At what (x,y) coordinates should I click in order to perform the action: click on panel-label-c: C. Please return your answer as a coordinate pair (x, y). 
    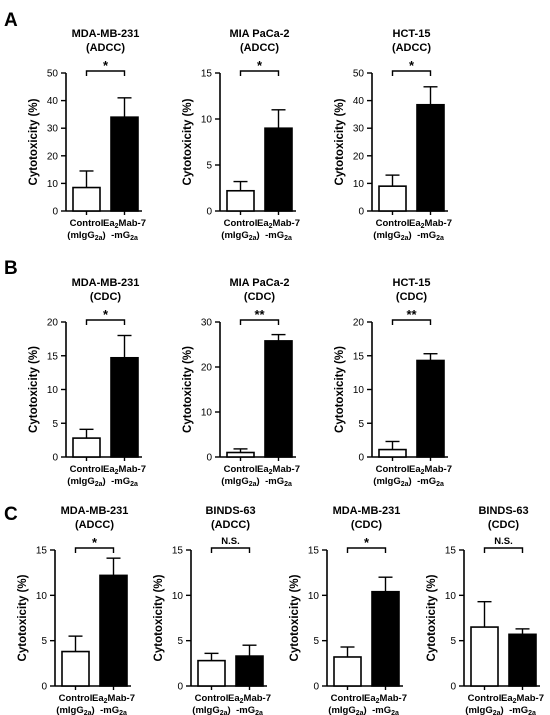
    Looking at the image, I should click on (11, 514).